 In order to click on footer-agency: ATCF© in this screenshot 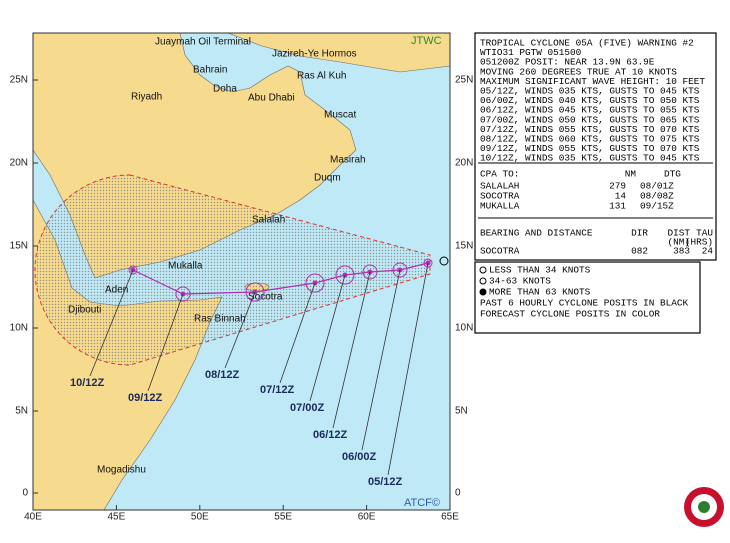, I will do `click(422, 503)`.